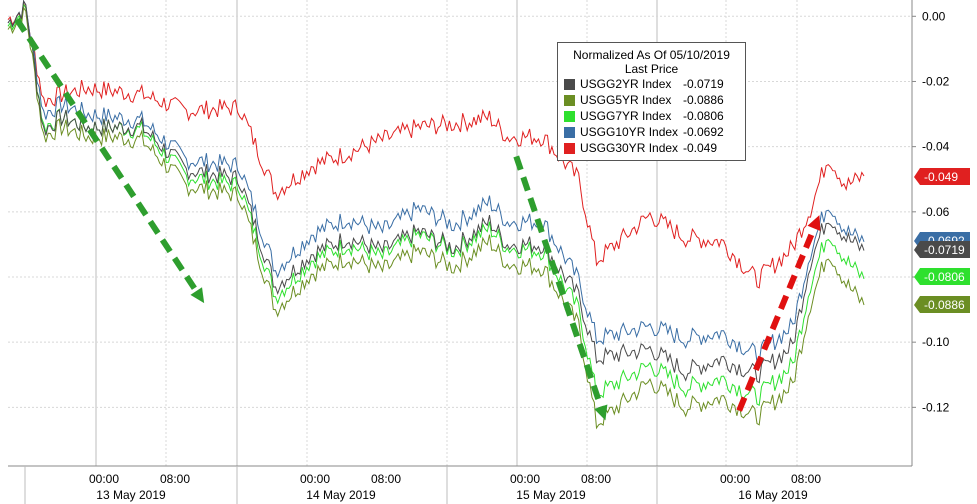 Image resolution: width=977 pixels, height=504 pixels. I want to click on last-value-label: -0.0719, so click(942, 249).